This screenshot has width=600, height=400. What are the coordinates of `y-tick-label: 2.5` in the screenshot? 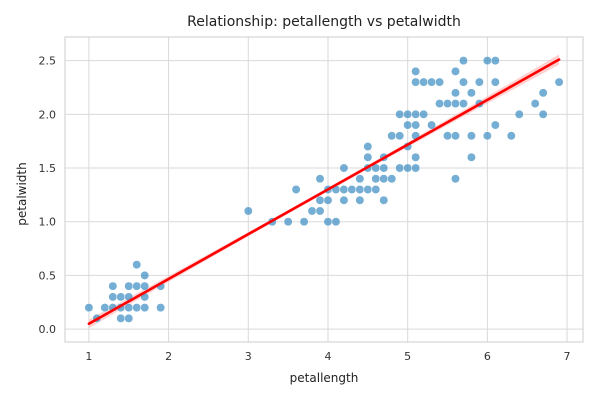 It's located at (48, 61).